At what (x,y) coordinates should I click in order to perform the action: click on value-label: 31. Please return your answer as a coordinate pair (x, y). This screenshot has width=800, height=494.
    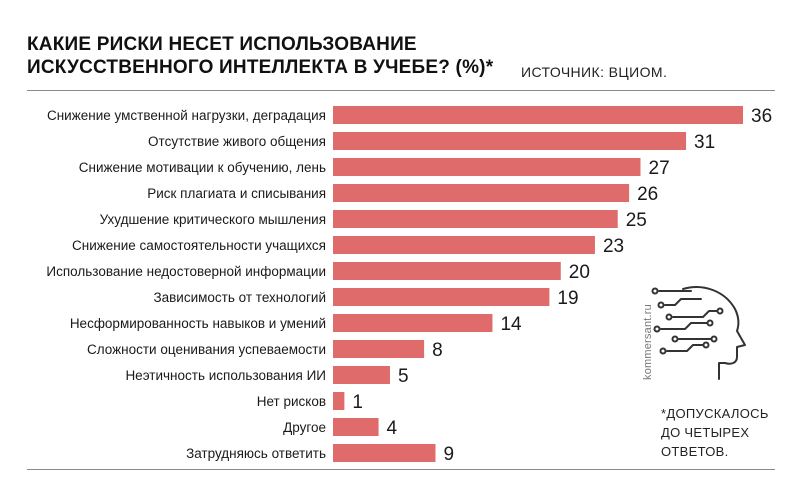
    Looking at the image, I should click on (704, 142).